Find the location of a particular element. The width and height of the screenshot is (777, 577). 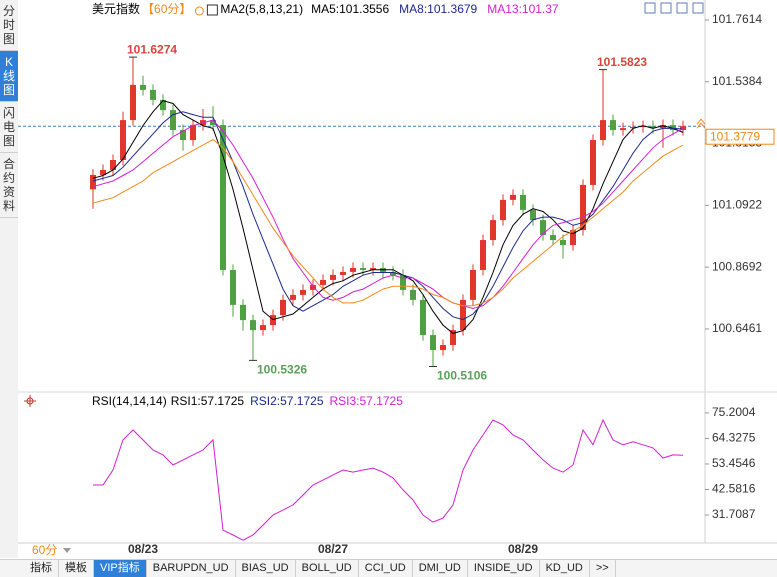

last-price-label: 101.3779 is located at coordinates (735, 136).